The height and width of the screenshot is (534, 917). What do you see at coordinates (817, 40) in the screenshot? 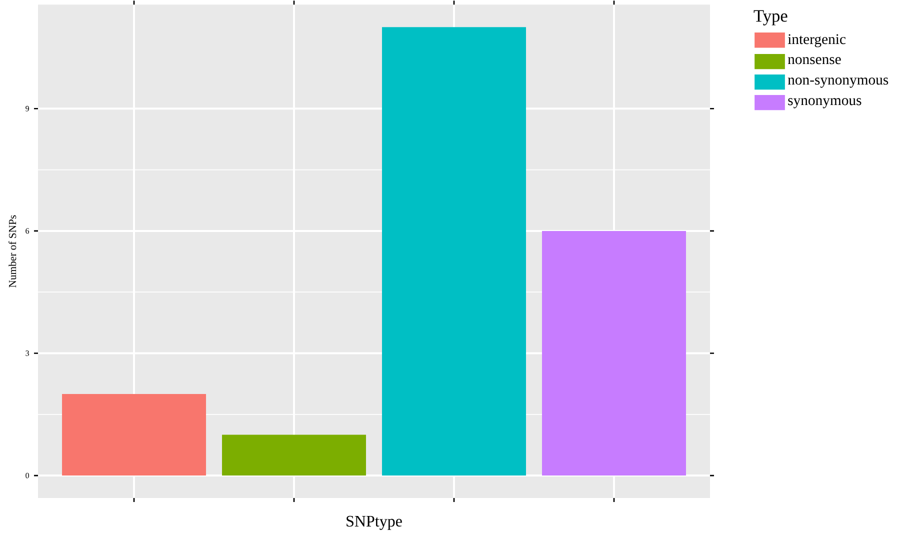
I see `legend-label: intergenic` at bounding box center [817, 40].